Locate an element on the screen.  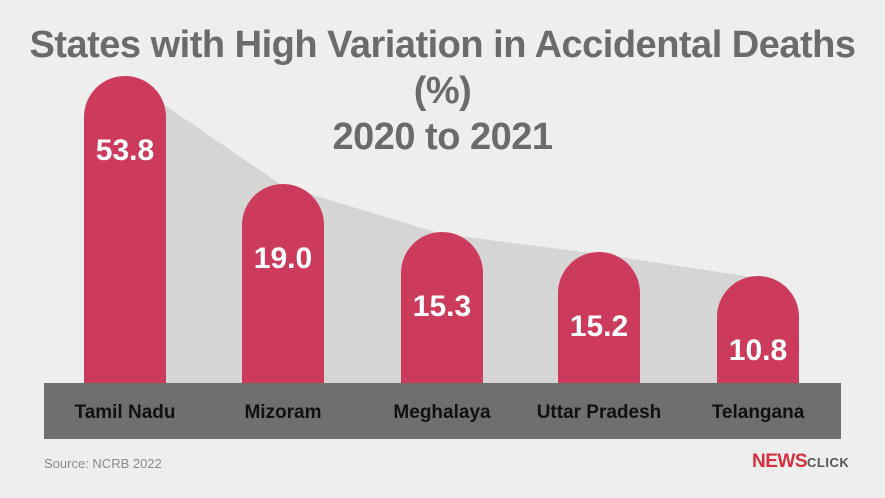
category-band is located at coordinates (442, 411).